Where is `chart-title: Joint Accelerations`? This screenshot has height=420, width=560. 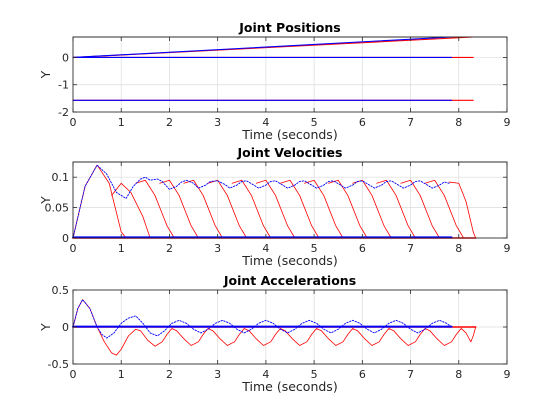 chart-title: Joint Accelerations is located at coordinates (289, 280).